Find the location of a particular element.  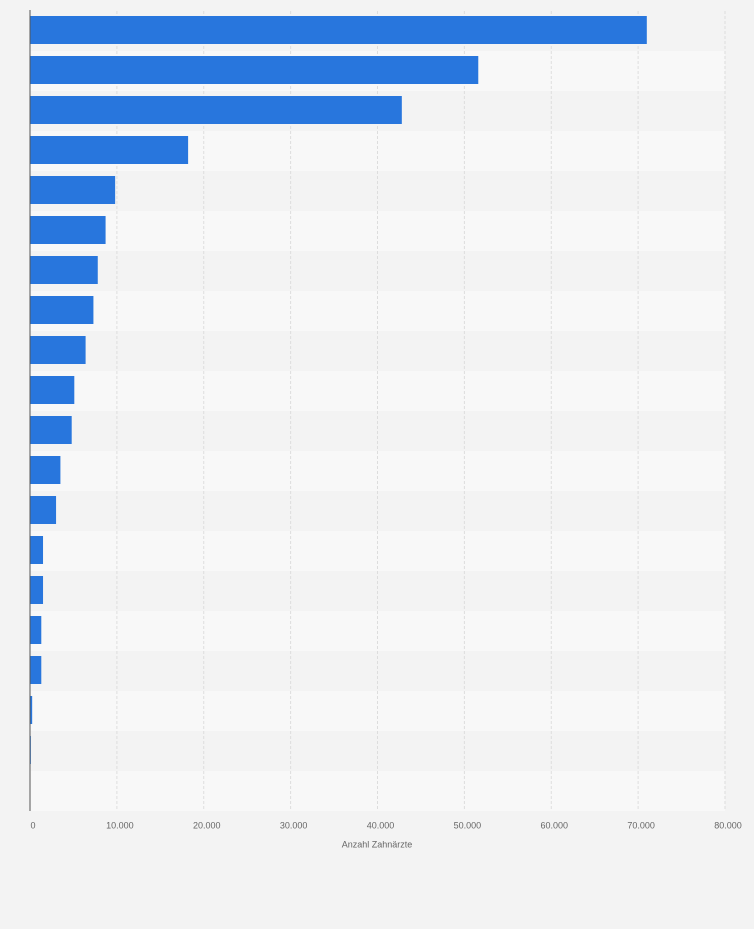

x-tick-label: 80.000 is located at coordinates (728, 825).